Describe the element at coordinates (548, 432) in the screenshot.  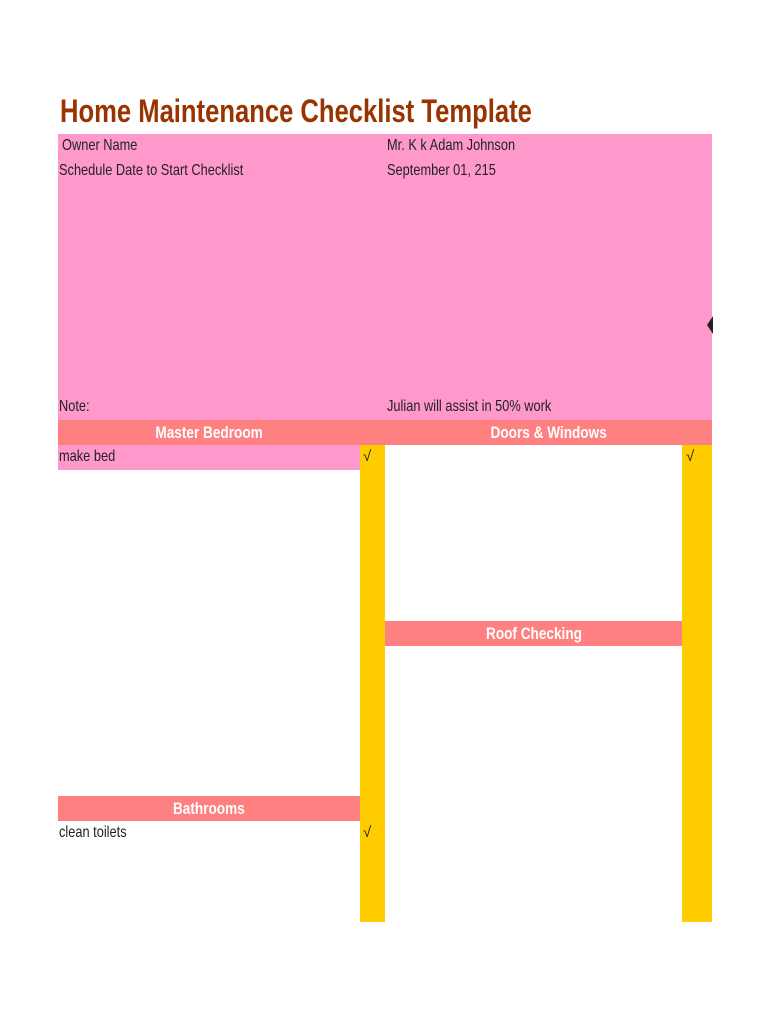
I see `section-header-doors-windows: Doors & Windows` at that location.